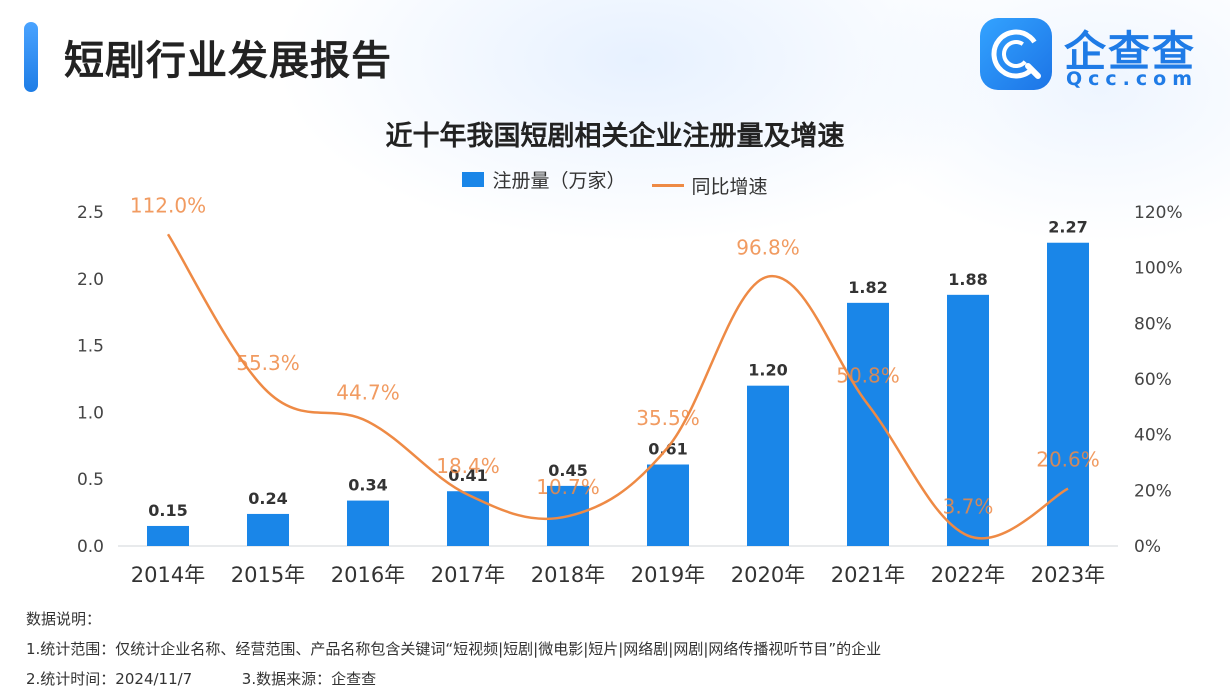  What do you see at coordinates (368, 575) in the screenshot?
I see `x-tick-label: 2016年` at bounding box center [368, 575].